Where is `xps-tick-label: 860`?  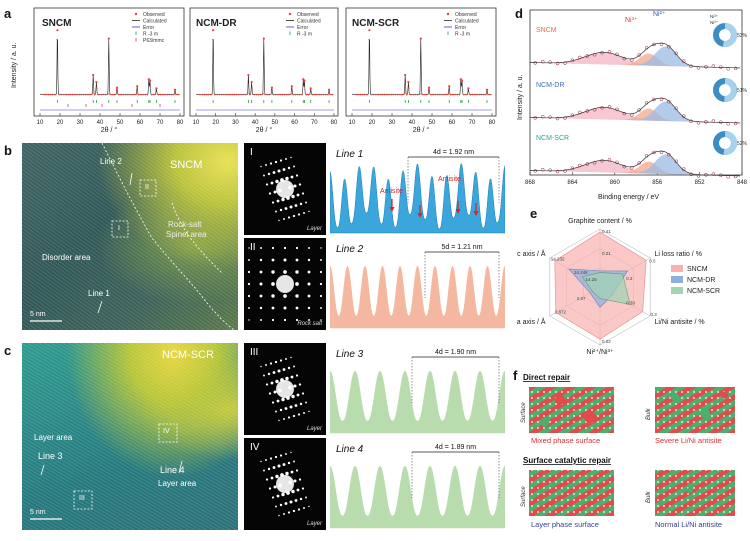
xps-tick-label: 860 is located at coordinates (615, 183).